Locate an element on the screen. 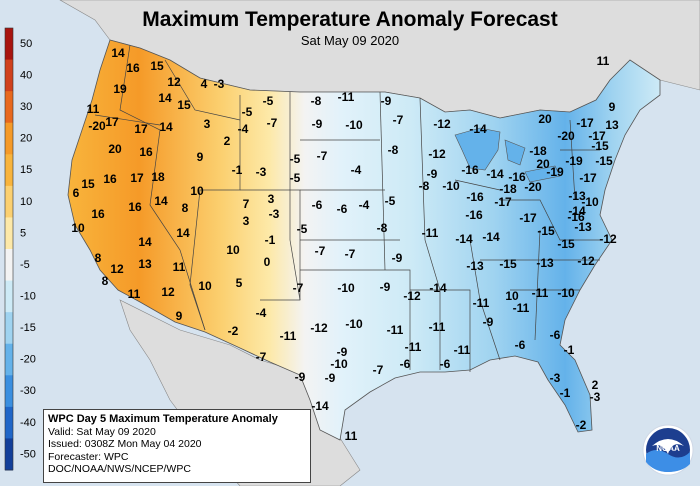 The height and width of the screenshot is (486, 700). legend-label: 40 is located at coordinates (26, 76).